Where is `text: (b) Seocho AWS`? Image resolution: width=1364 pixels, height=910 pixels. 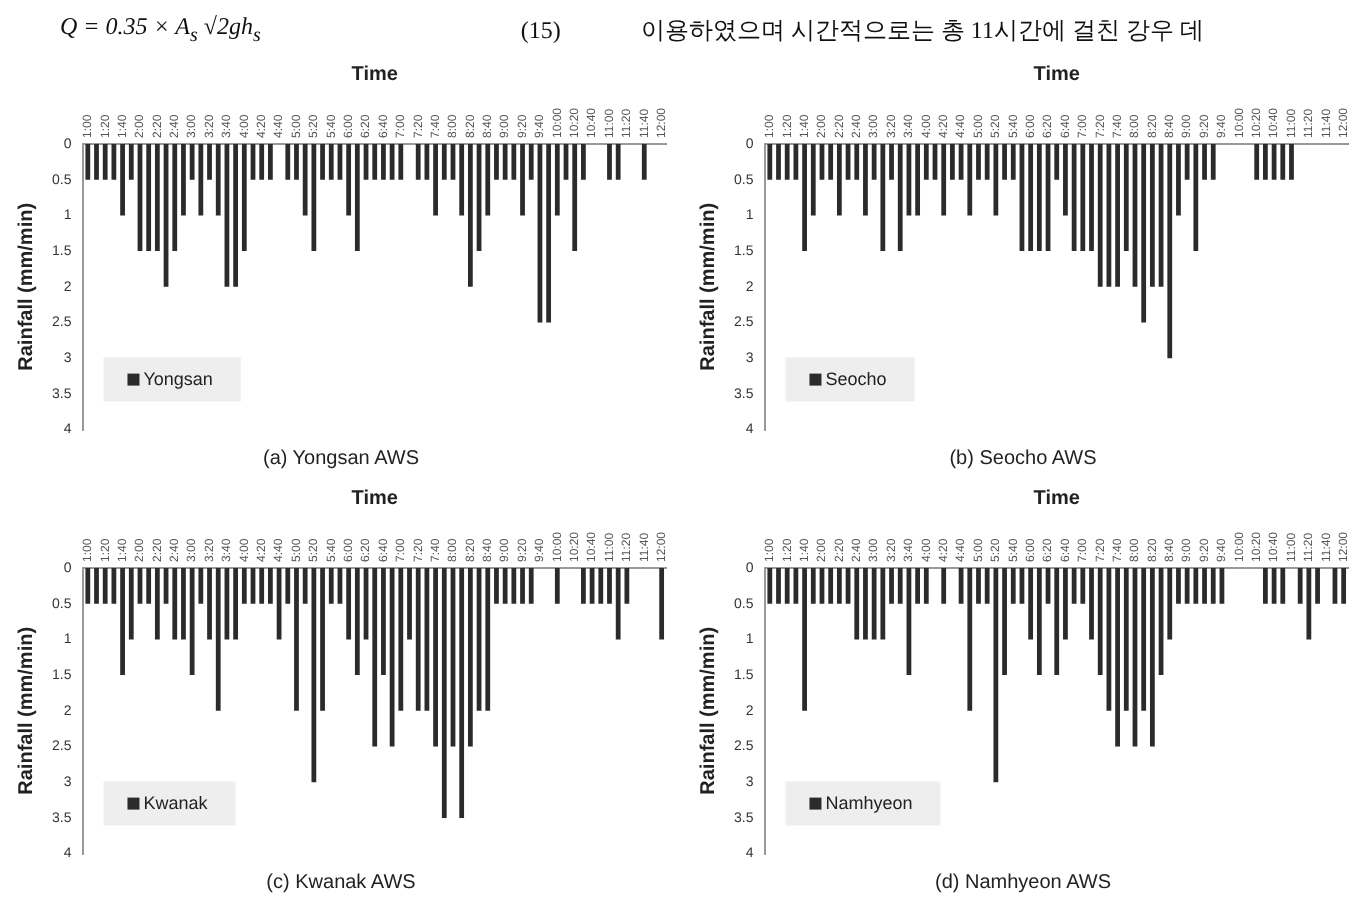 text: (b) Seocho AWS is located at coordinates (1023, 459).